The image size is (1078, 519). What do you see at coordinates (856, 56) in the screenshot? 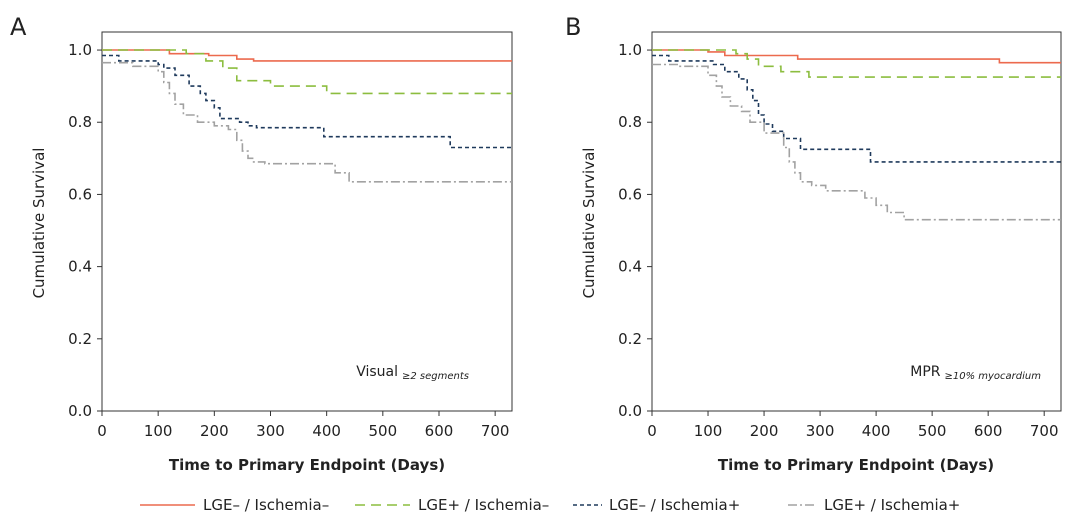
I see `panel-b-series-lge-neg-isch-neg` at bounding box center [856, 56].